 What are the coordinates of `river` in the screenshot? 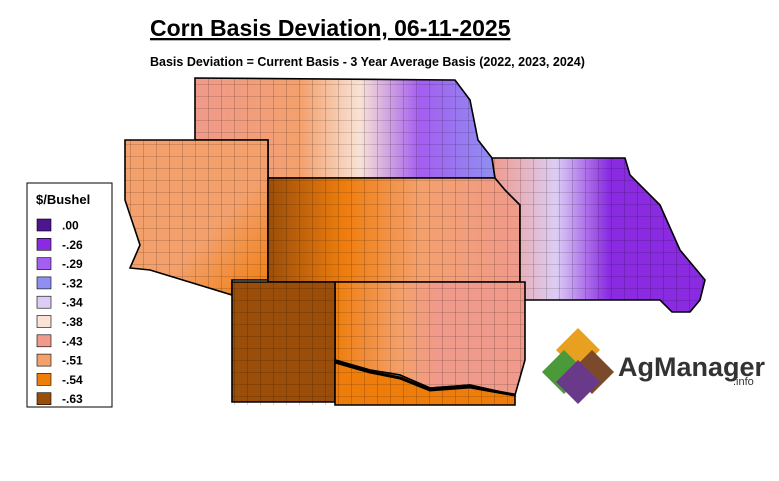 It's located at (425, 378).